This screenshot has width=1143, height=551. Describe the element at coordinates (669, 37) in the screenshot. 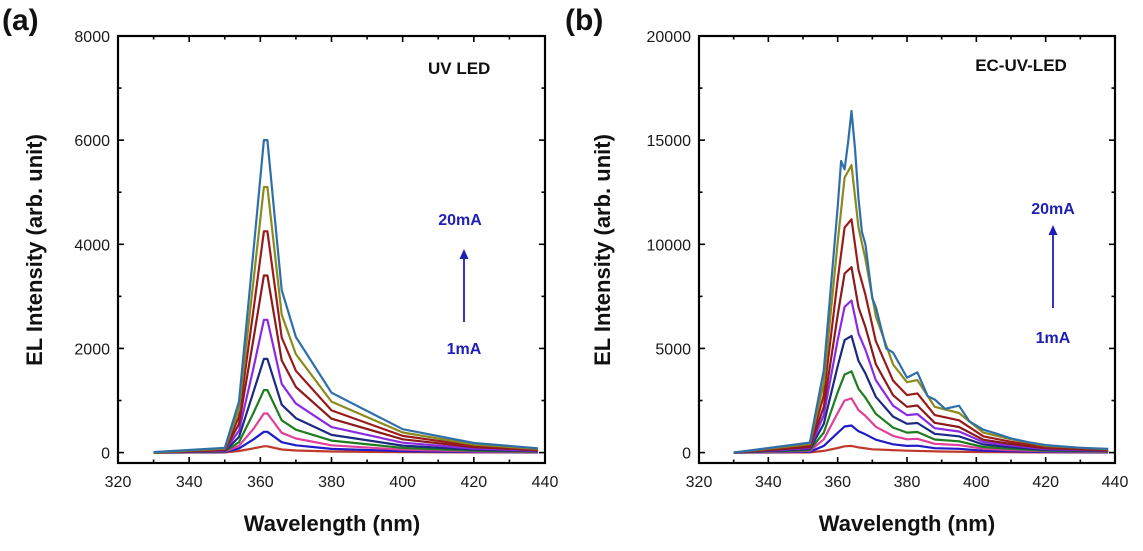

I see `panel-b-y-tick-label: 20000` at that location.